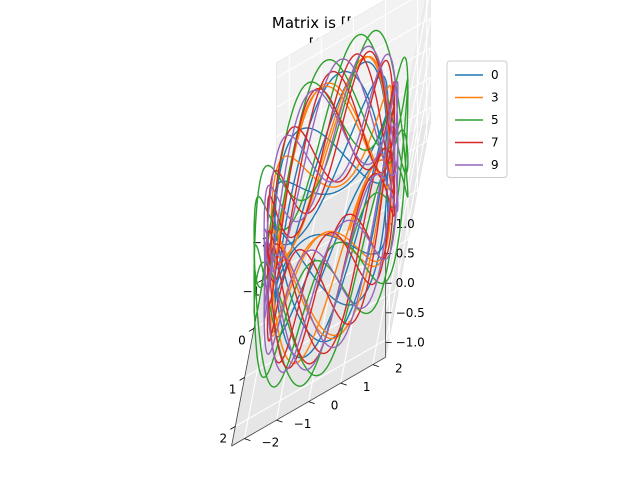 This screenshot has width=640, height=480. I want to click on legend: 0 3 5 7 9, so click(477, 119).